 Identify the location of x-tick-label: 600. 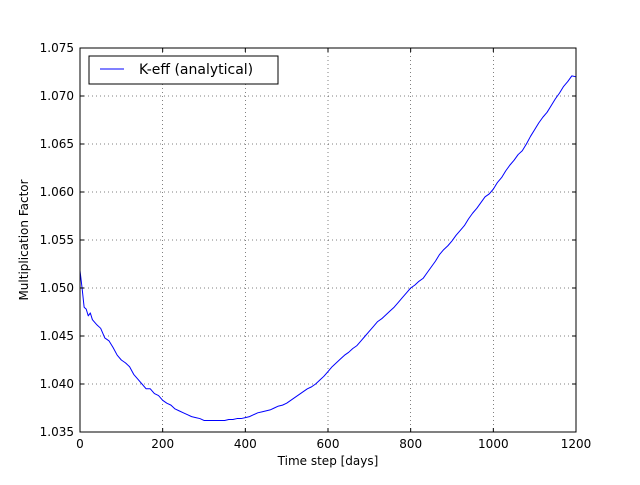
(328, 444).